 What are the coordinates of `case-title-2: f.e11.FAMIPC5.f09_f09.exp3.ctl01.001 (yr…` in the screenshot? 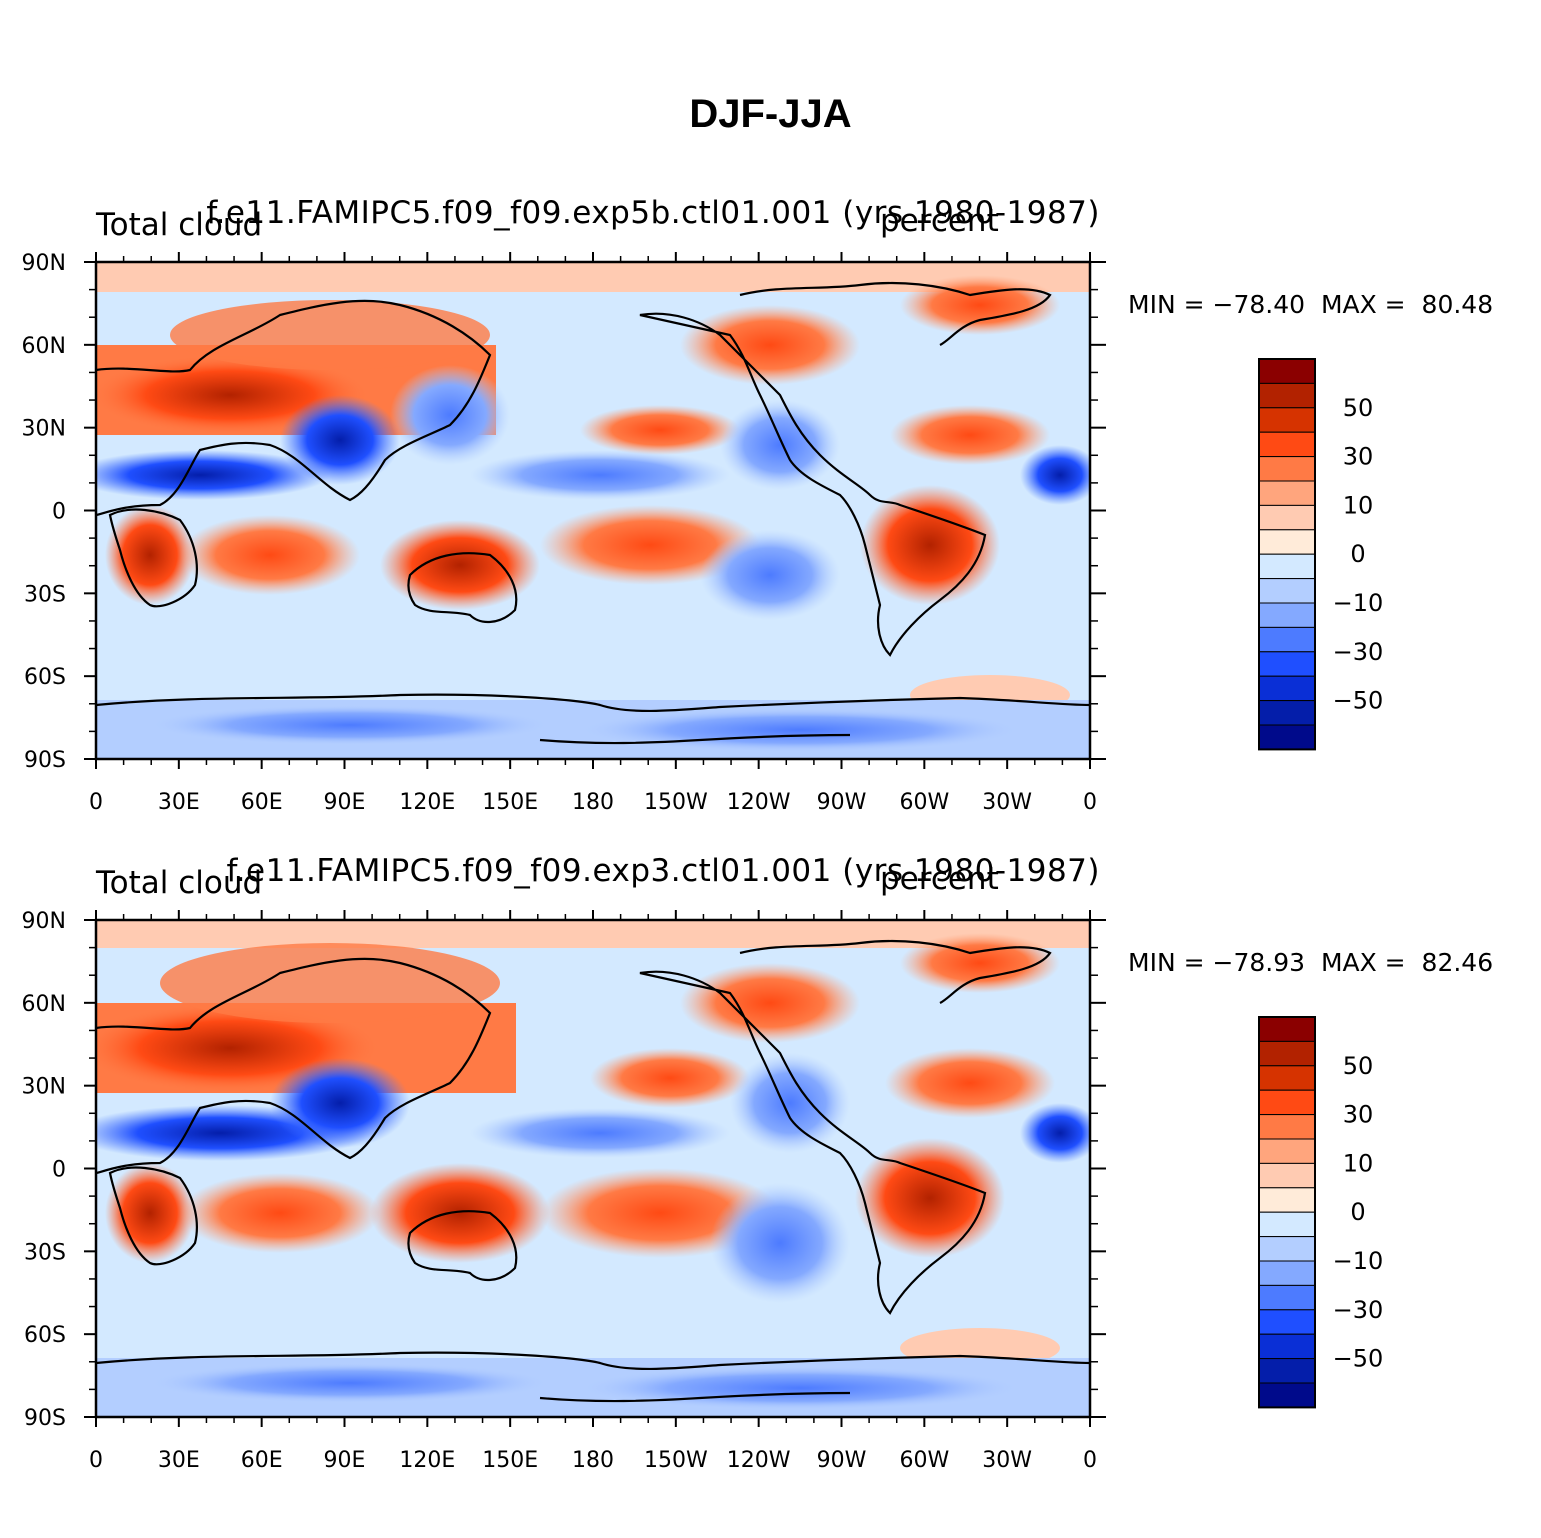 It's located at (663, 871).